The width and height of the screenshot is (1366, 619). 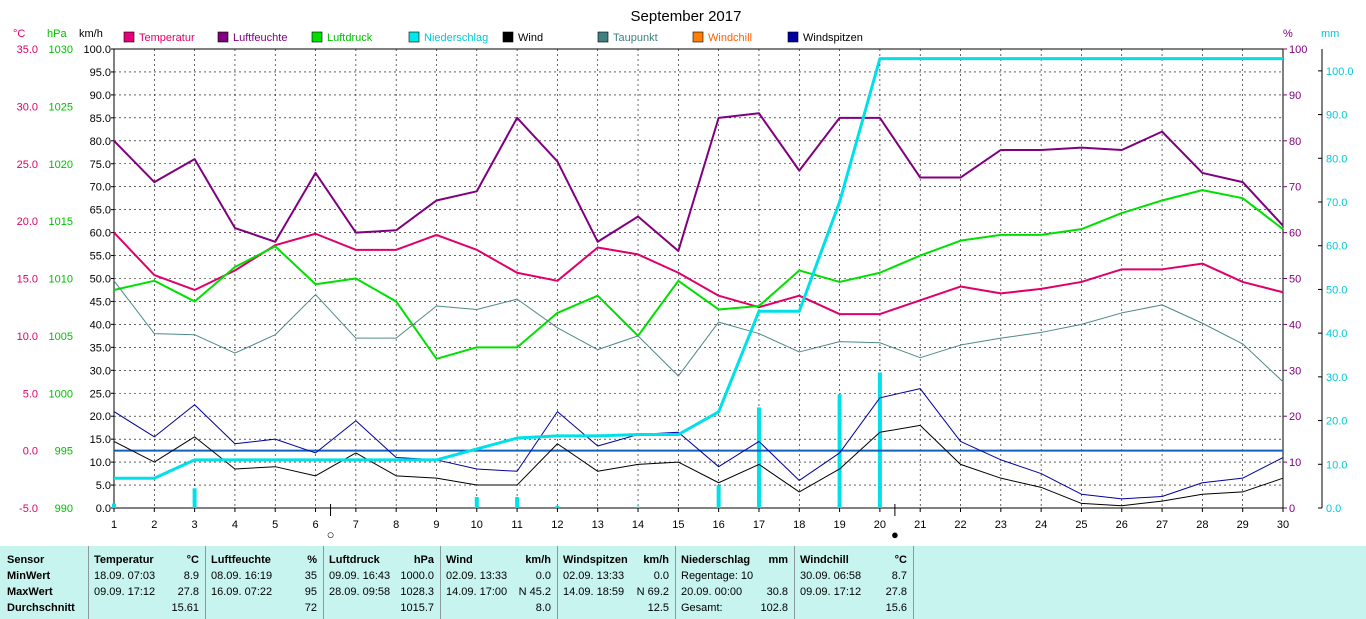 What do you see at coordinates (896, 608) in the screenshot?
I see `stats-cell-value: 15.6` at bounding box center [896, 608].